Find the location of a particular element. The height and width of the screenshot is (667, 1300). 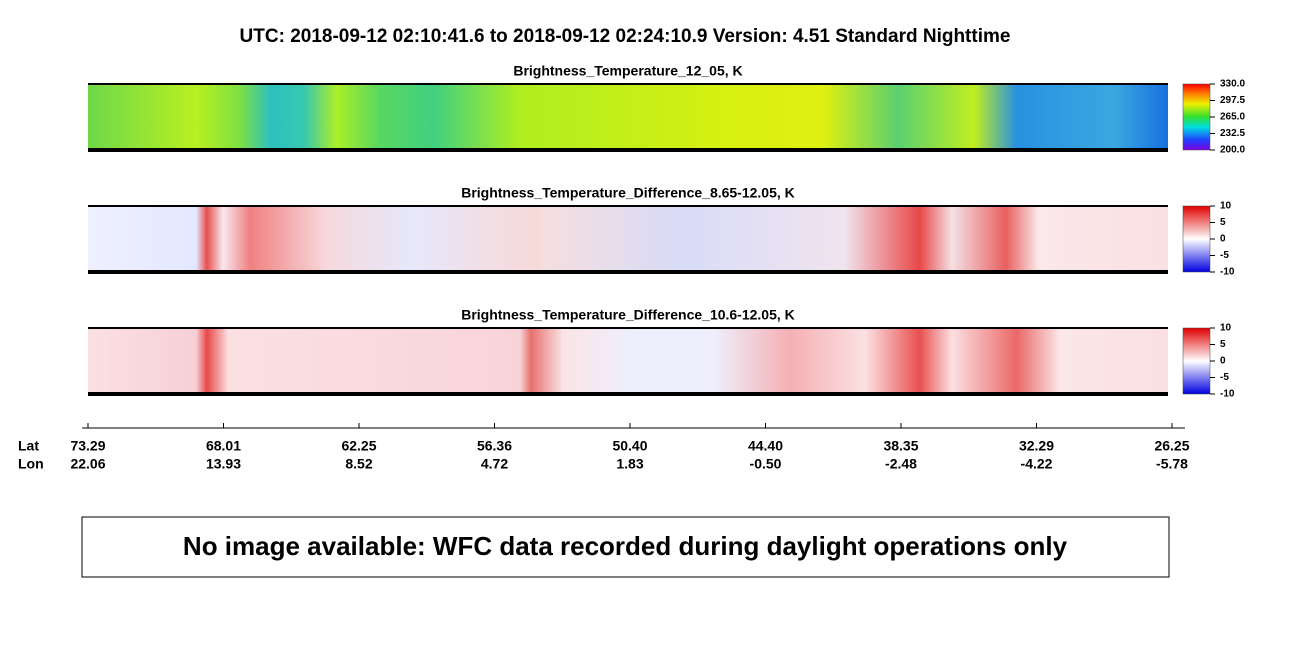

lat-label: 32.29 is located at coordinates (1036, 446).